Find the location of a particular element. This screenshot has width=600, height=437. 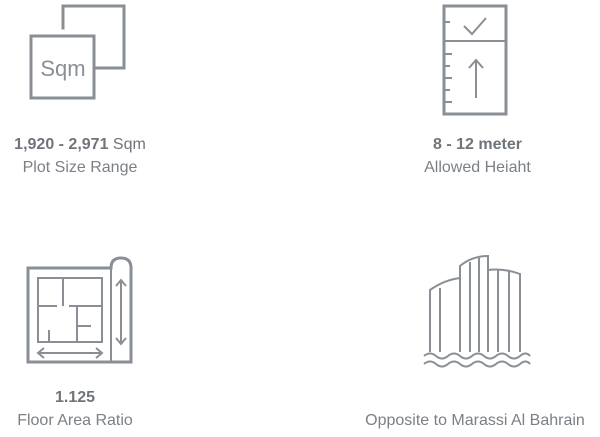

location-label: Opposite to Marassi Al Bahrain is located at coordinates (475, 420).